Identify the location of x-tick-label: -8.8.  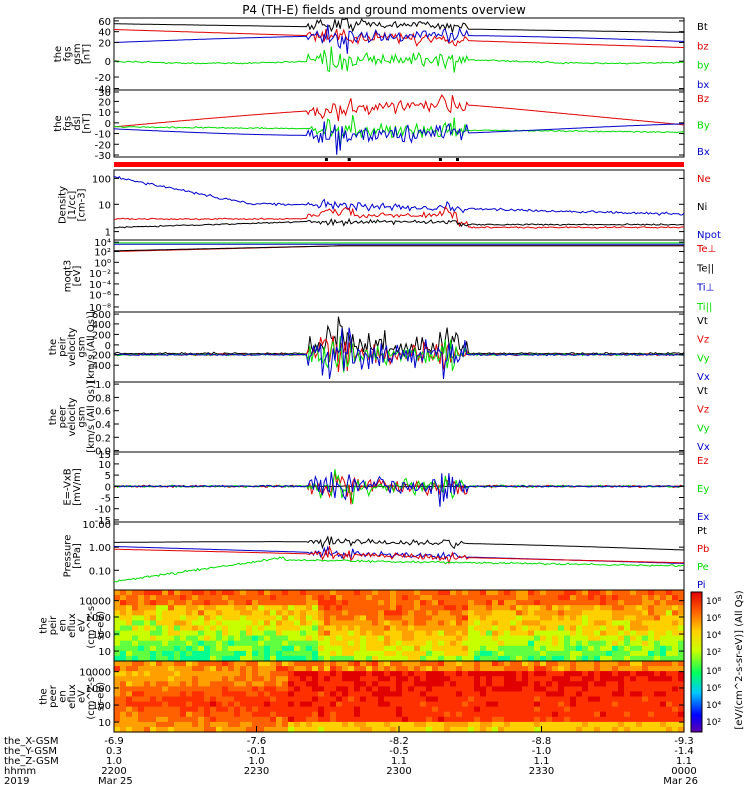
(542, 741).